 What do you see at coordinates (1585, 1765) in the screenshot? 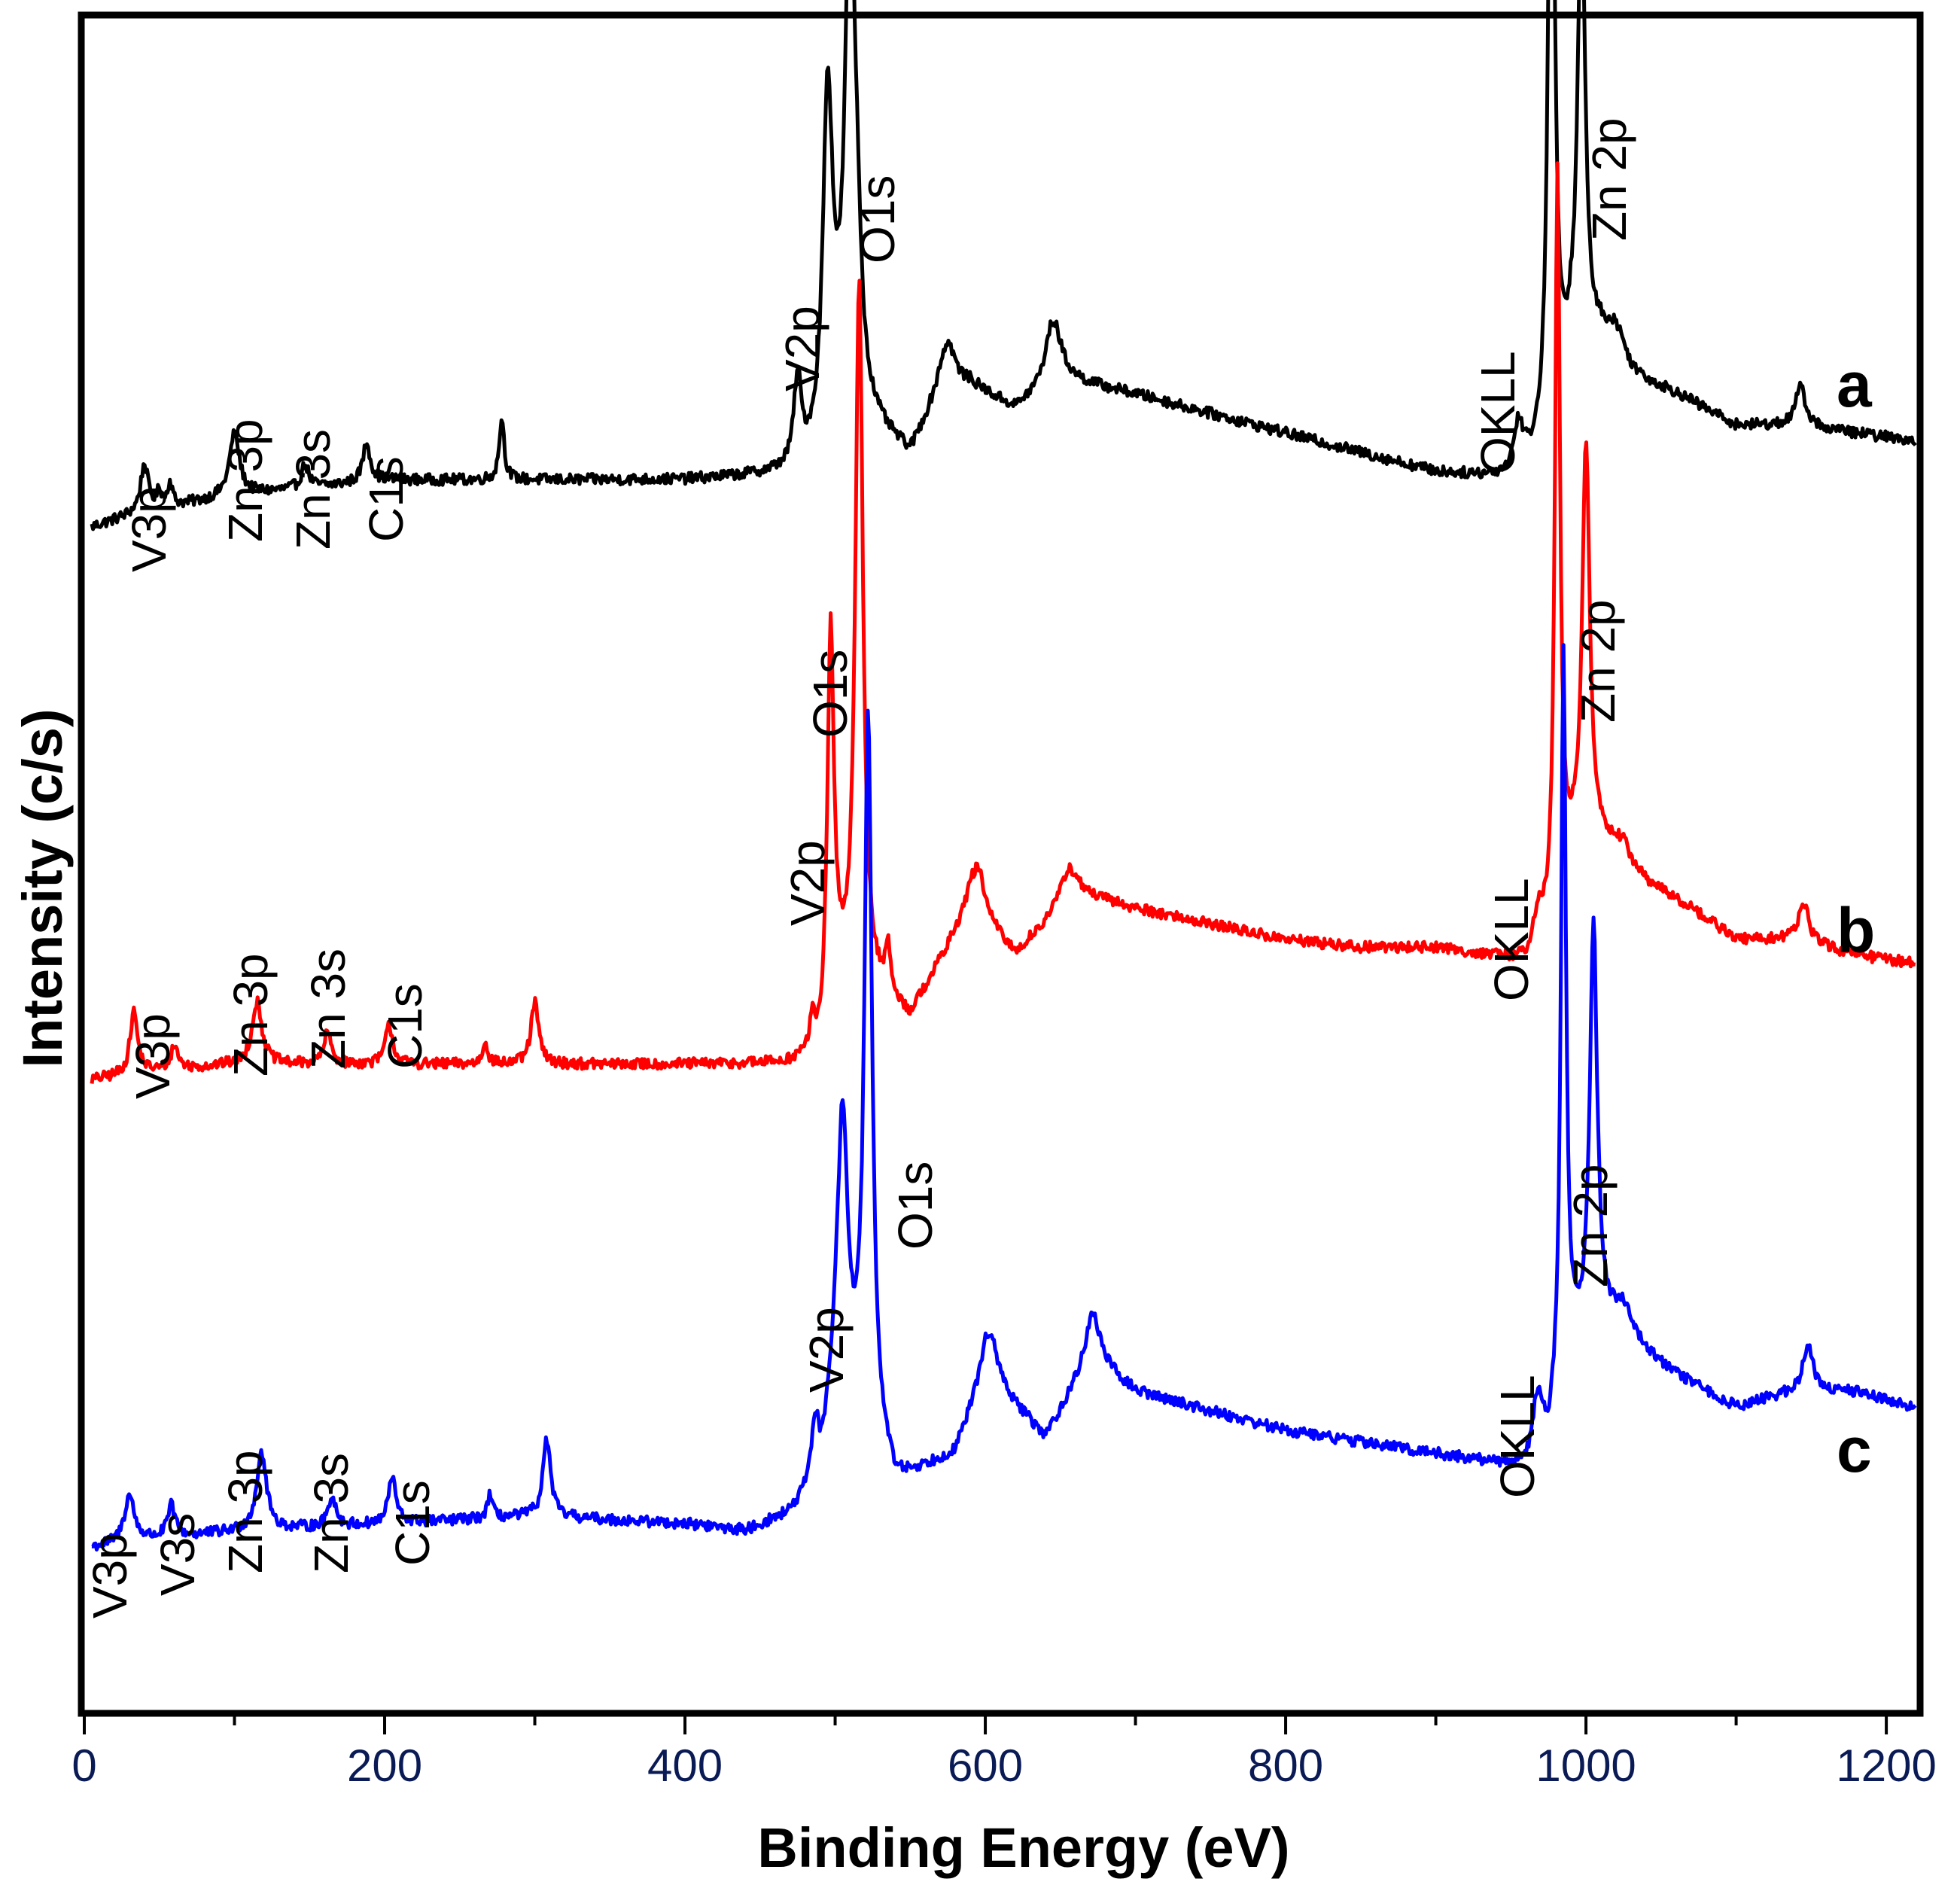
I see `x-tick-label: 1000` at bounding box center [1585, 1765].